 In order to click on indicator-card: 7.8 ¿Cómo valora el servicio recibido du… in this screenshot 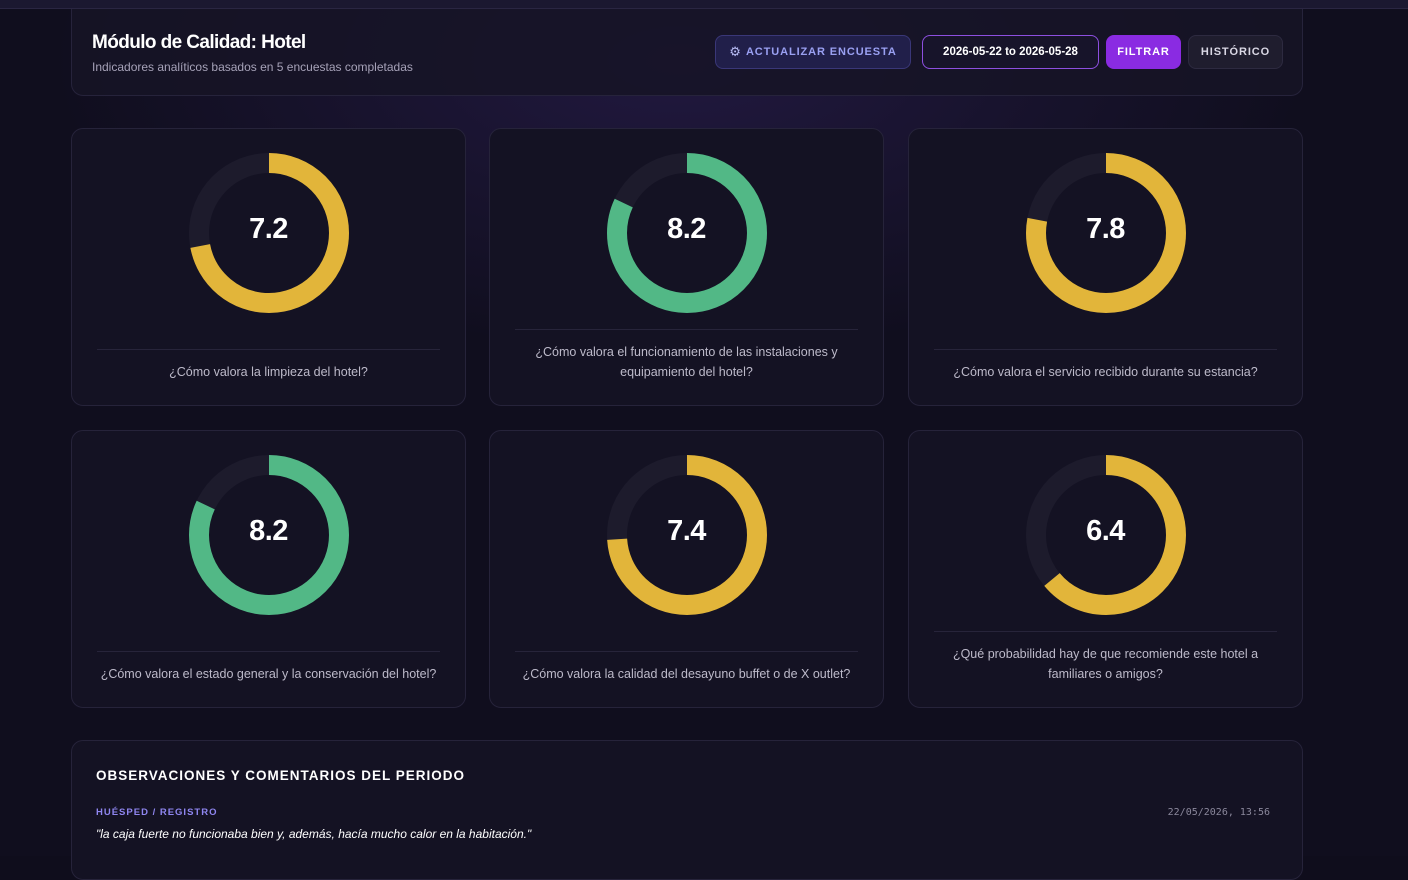, I will do `click(1105, 267)`.